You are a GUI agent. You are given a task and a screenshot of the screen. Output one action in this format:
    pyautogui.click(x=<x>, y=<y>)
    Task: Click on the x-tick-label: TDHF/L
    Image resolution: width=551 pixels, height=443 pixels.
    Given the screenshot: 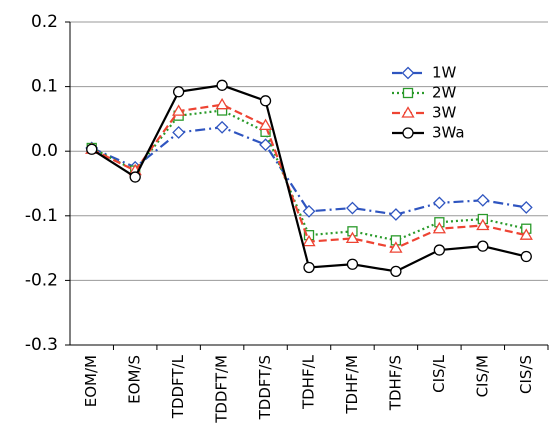 What is the action you would take?
    pyautogui.click(x=309, y=382)
    